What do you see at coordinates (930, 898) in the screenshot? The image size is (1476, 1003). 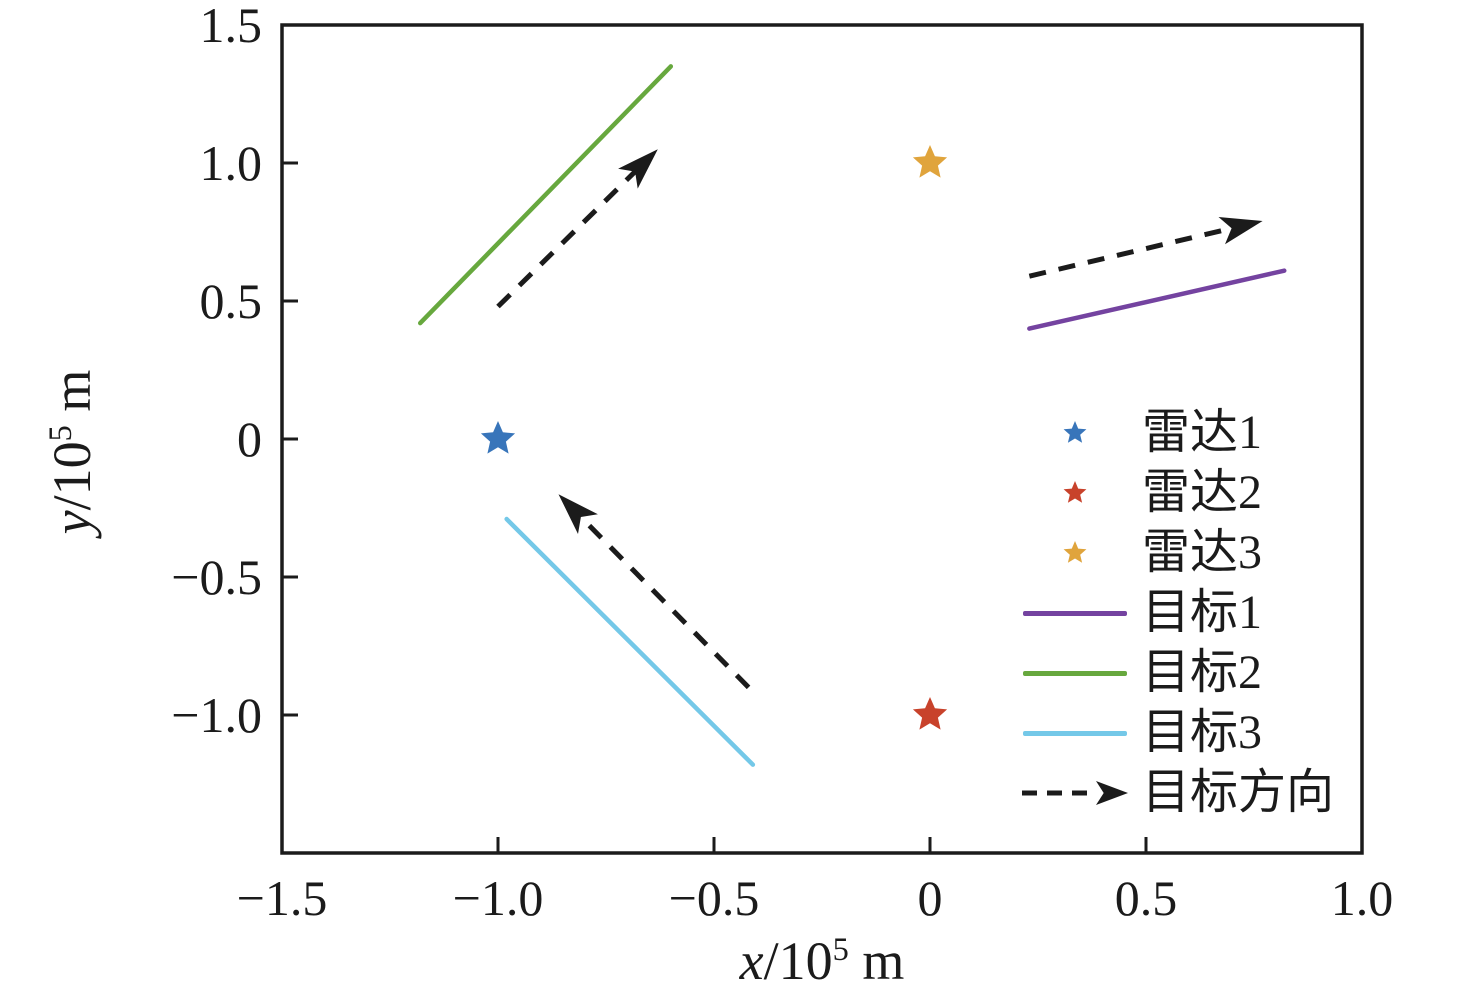 I see `x-tick-label: 0` at bounding box center [930, 898].